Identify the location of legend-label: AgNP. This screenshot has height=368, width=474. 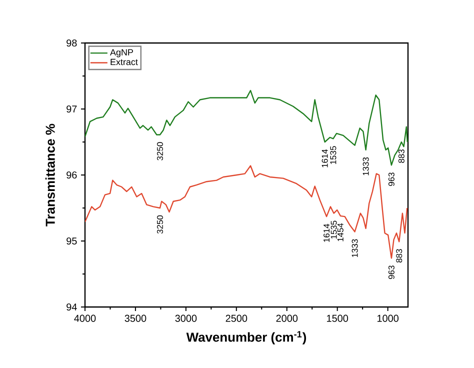
(121, 53).